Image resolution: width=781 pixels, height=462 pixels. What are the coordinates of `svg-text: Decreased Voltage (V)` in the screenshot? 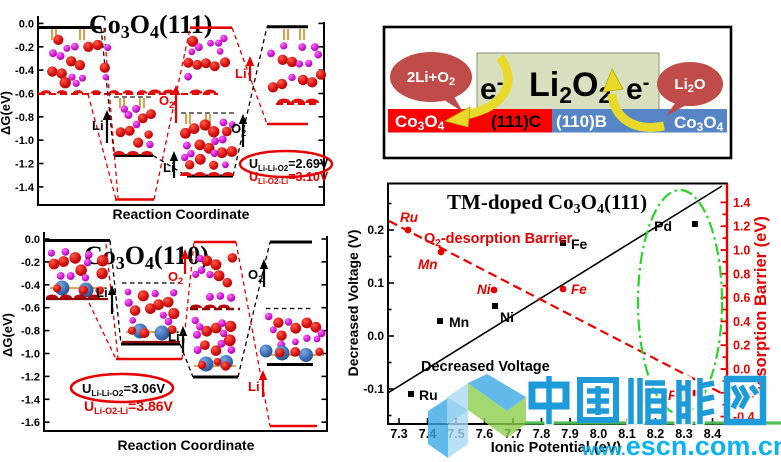 It's located at (353, 303).